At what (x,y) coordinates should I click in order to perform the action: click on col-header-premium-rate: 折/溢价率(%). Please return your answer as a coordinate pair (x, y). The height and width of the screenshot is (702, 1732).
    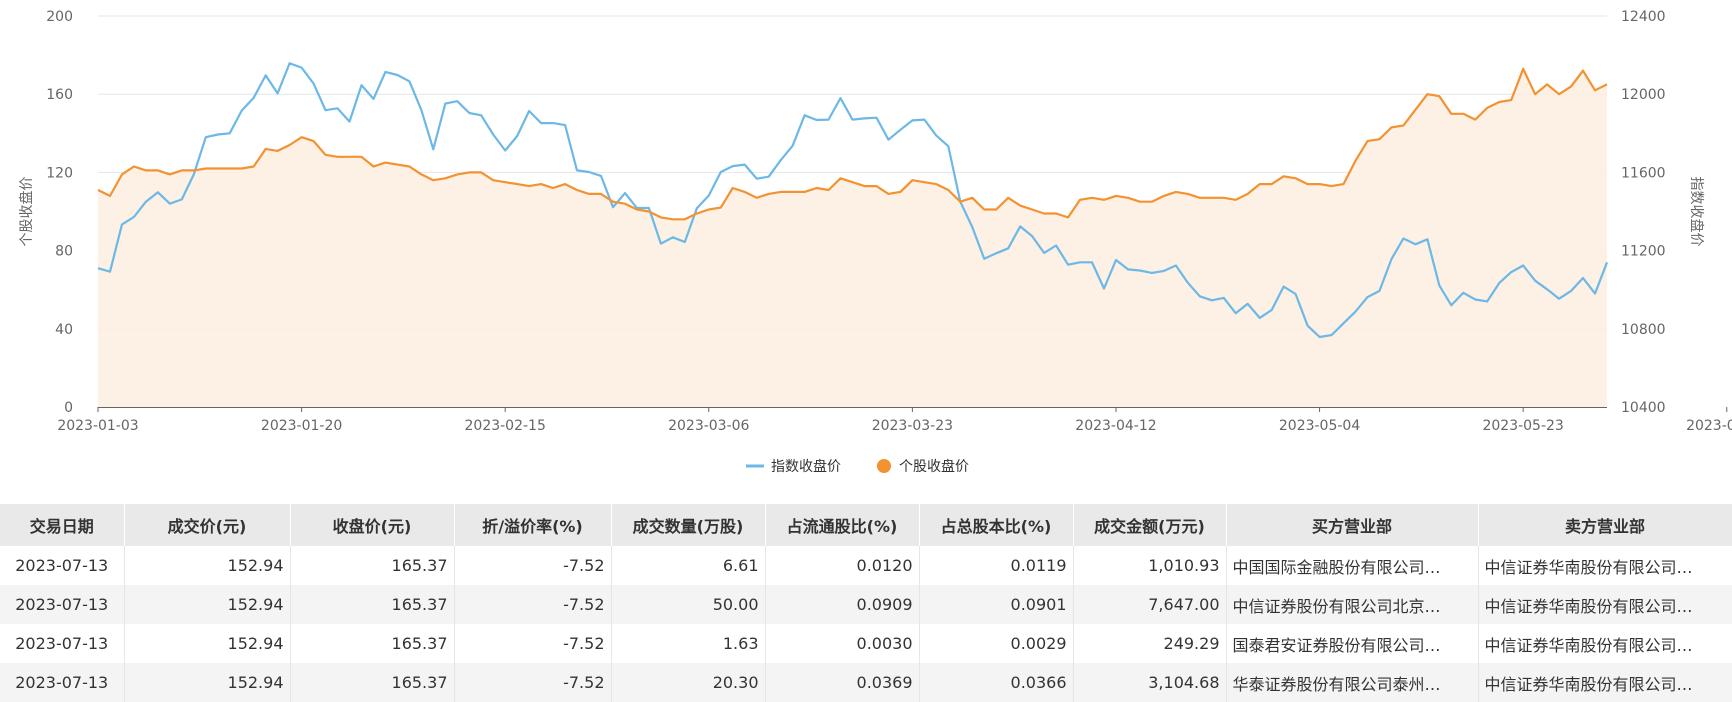
    Looking at the image, I should click on (533, 525).